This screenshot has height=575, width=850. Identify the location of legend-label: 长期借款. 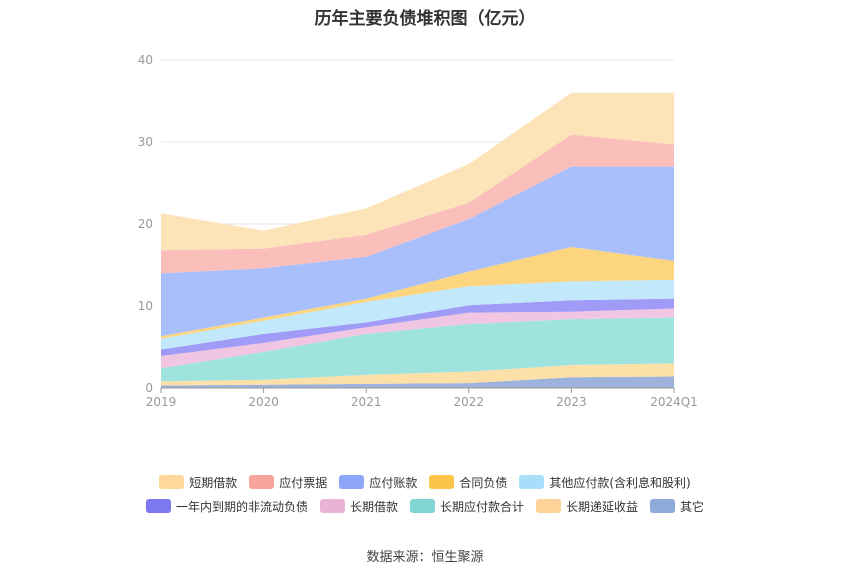
(373, 506).